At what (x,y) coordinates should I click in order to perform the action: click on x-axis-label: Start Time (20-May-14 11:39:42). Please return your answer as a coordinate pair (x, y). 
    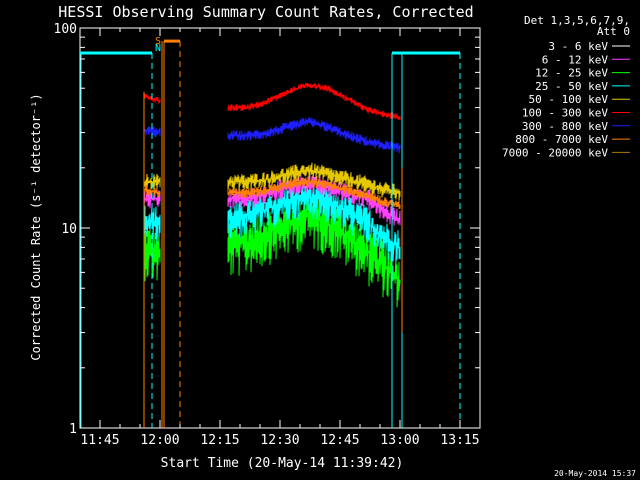
    Looking at the image, I should click on (282, 463).